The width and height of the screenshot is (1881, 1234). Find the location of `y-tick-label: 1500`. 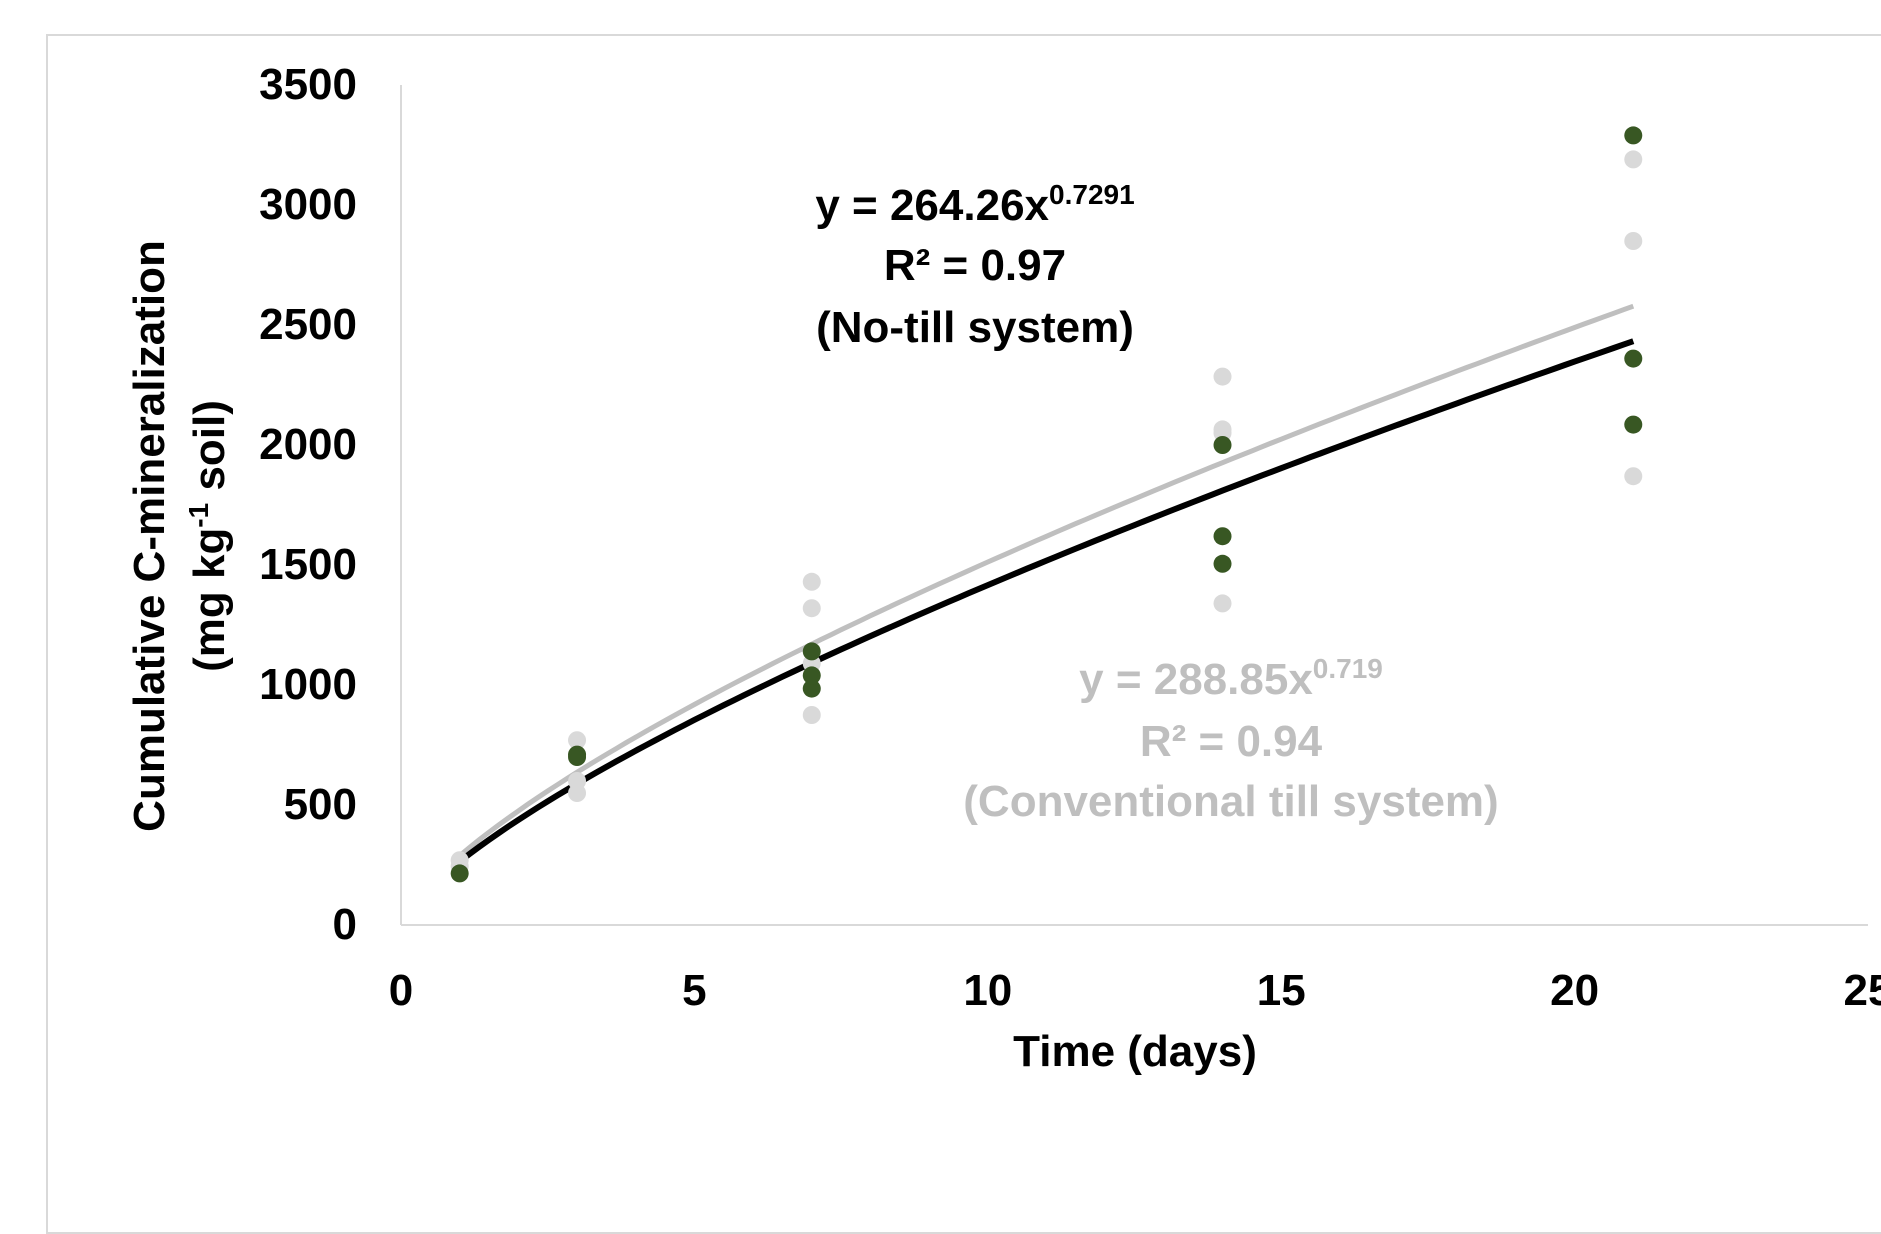

y-tick-label: 1500 is located at coordinates (308, 564).